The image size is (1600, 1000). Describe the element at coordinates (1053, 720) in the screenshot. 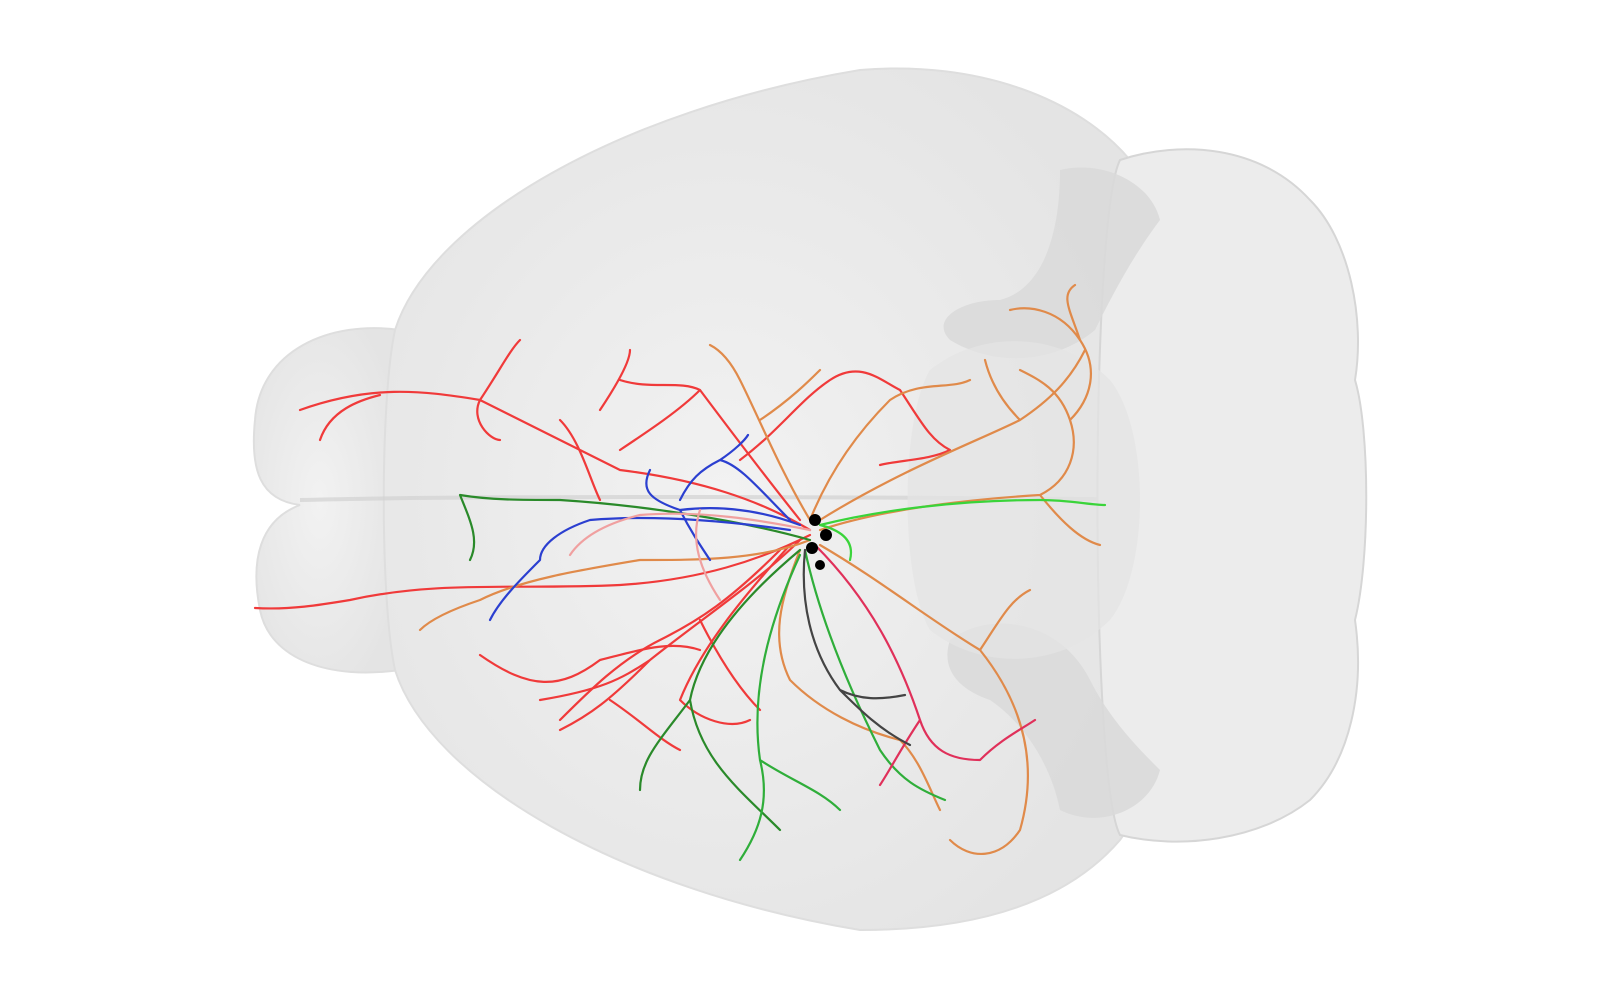

I see `midbrain-region-lower` at that location.